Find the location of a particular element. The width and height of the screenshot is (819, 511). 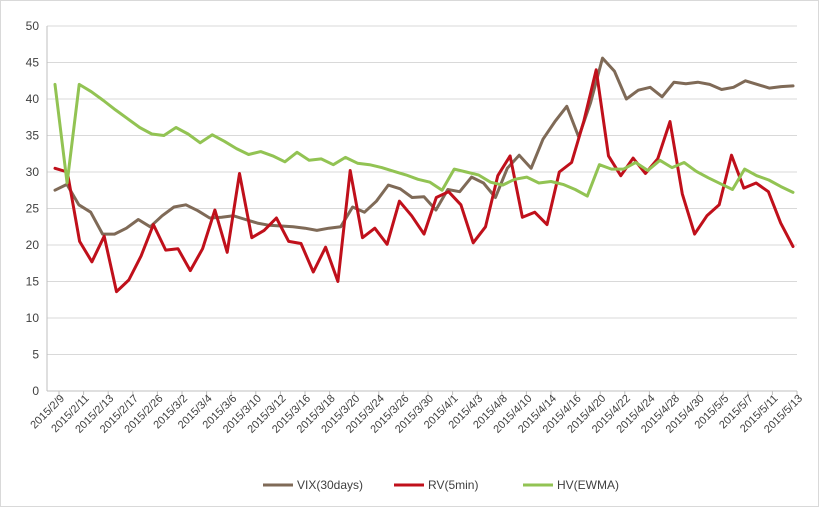

legend-label: HV(EWMA) is located at coordinates (588, 485).